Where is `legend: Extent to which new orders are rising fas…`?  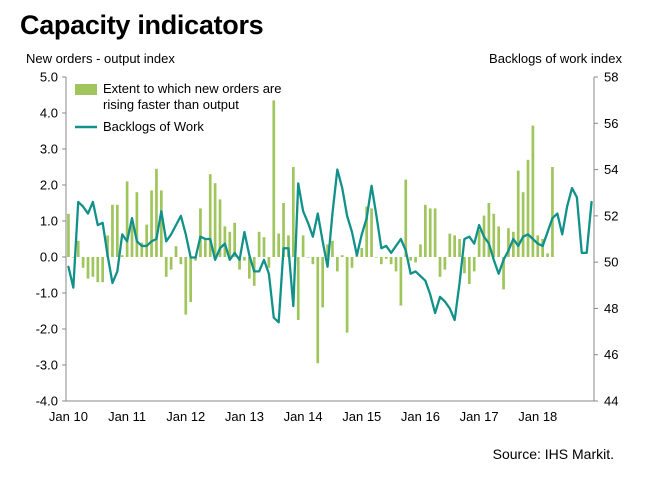
legend: Extent to which new orders are rising fas… is located at coordinates (178, 107).